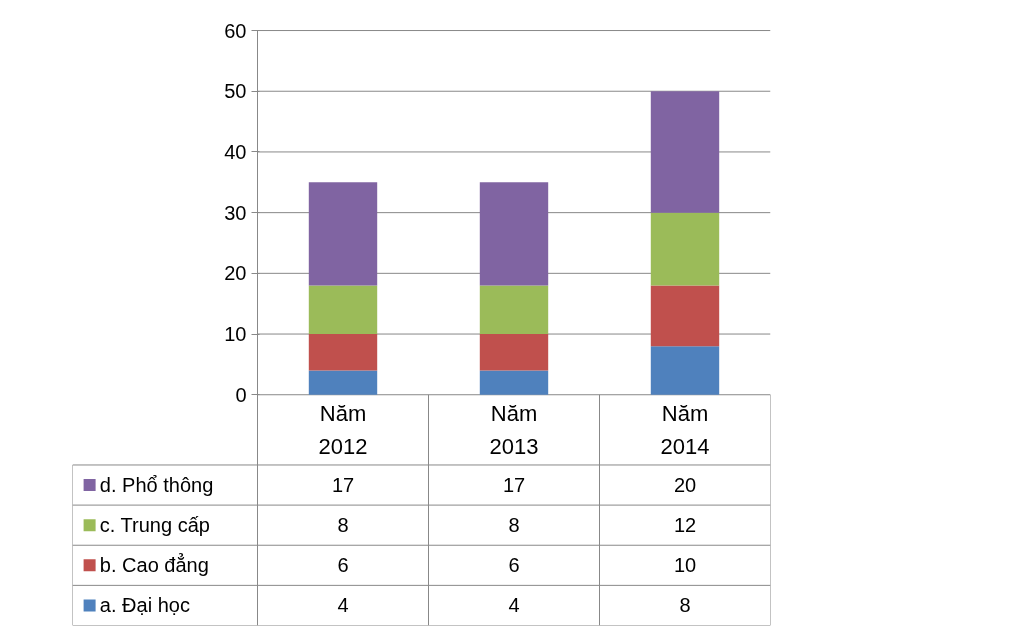 This screenshot has width=1013, height=628. I want to click on data-label: 12, so click(685, 525).